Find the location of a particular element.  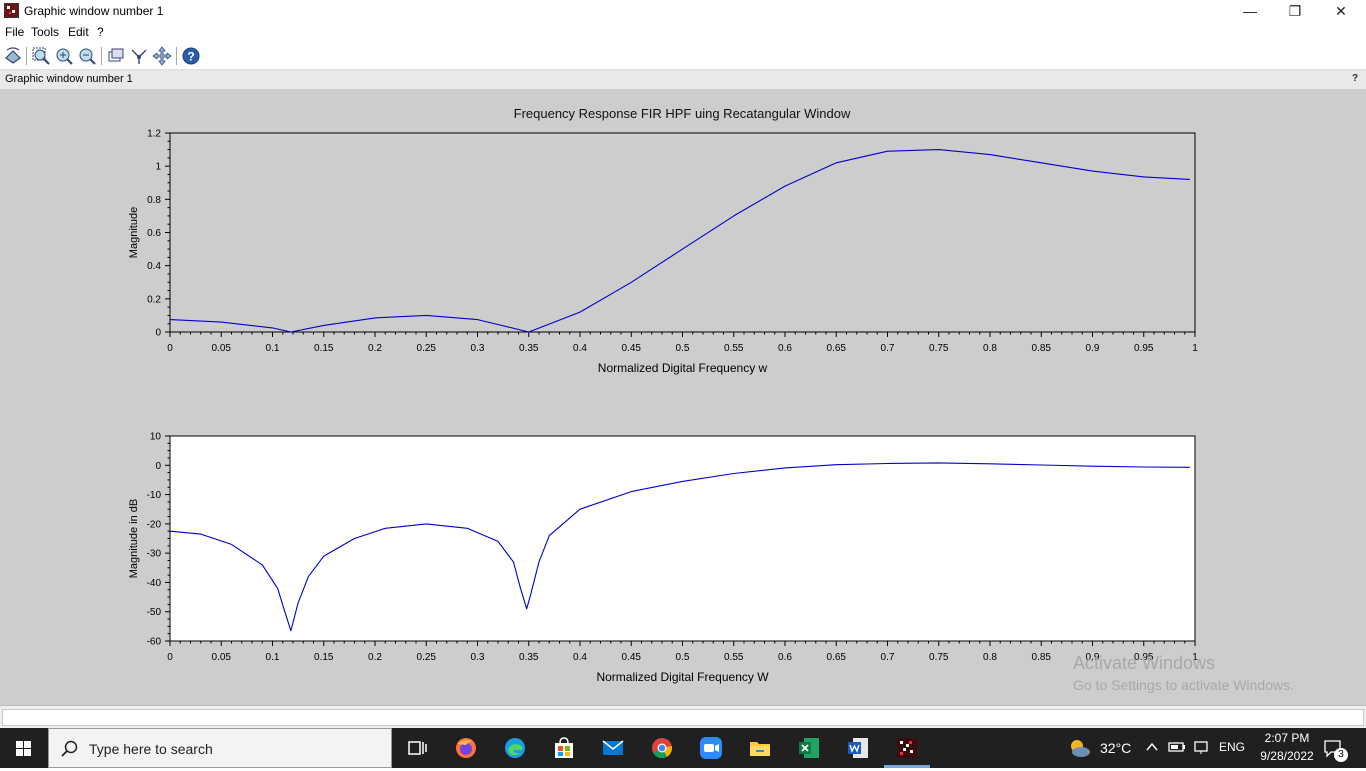

chevron-up-icon is located at coordinates (1152, 748).